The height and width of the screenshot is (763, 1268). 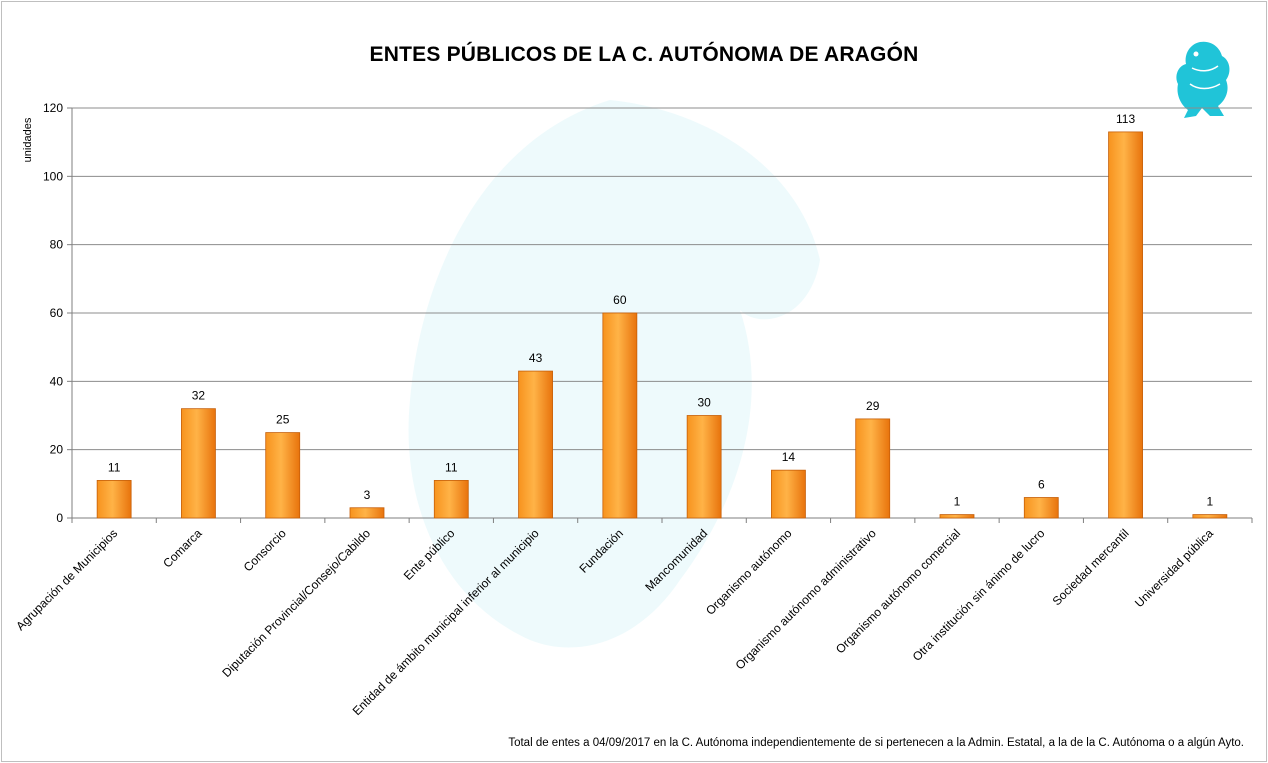 What do you see at coordinates (59, 518) in the screenshot?
I see `y-tick-label: 0` at bounding box center [59, 518].